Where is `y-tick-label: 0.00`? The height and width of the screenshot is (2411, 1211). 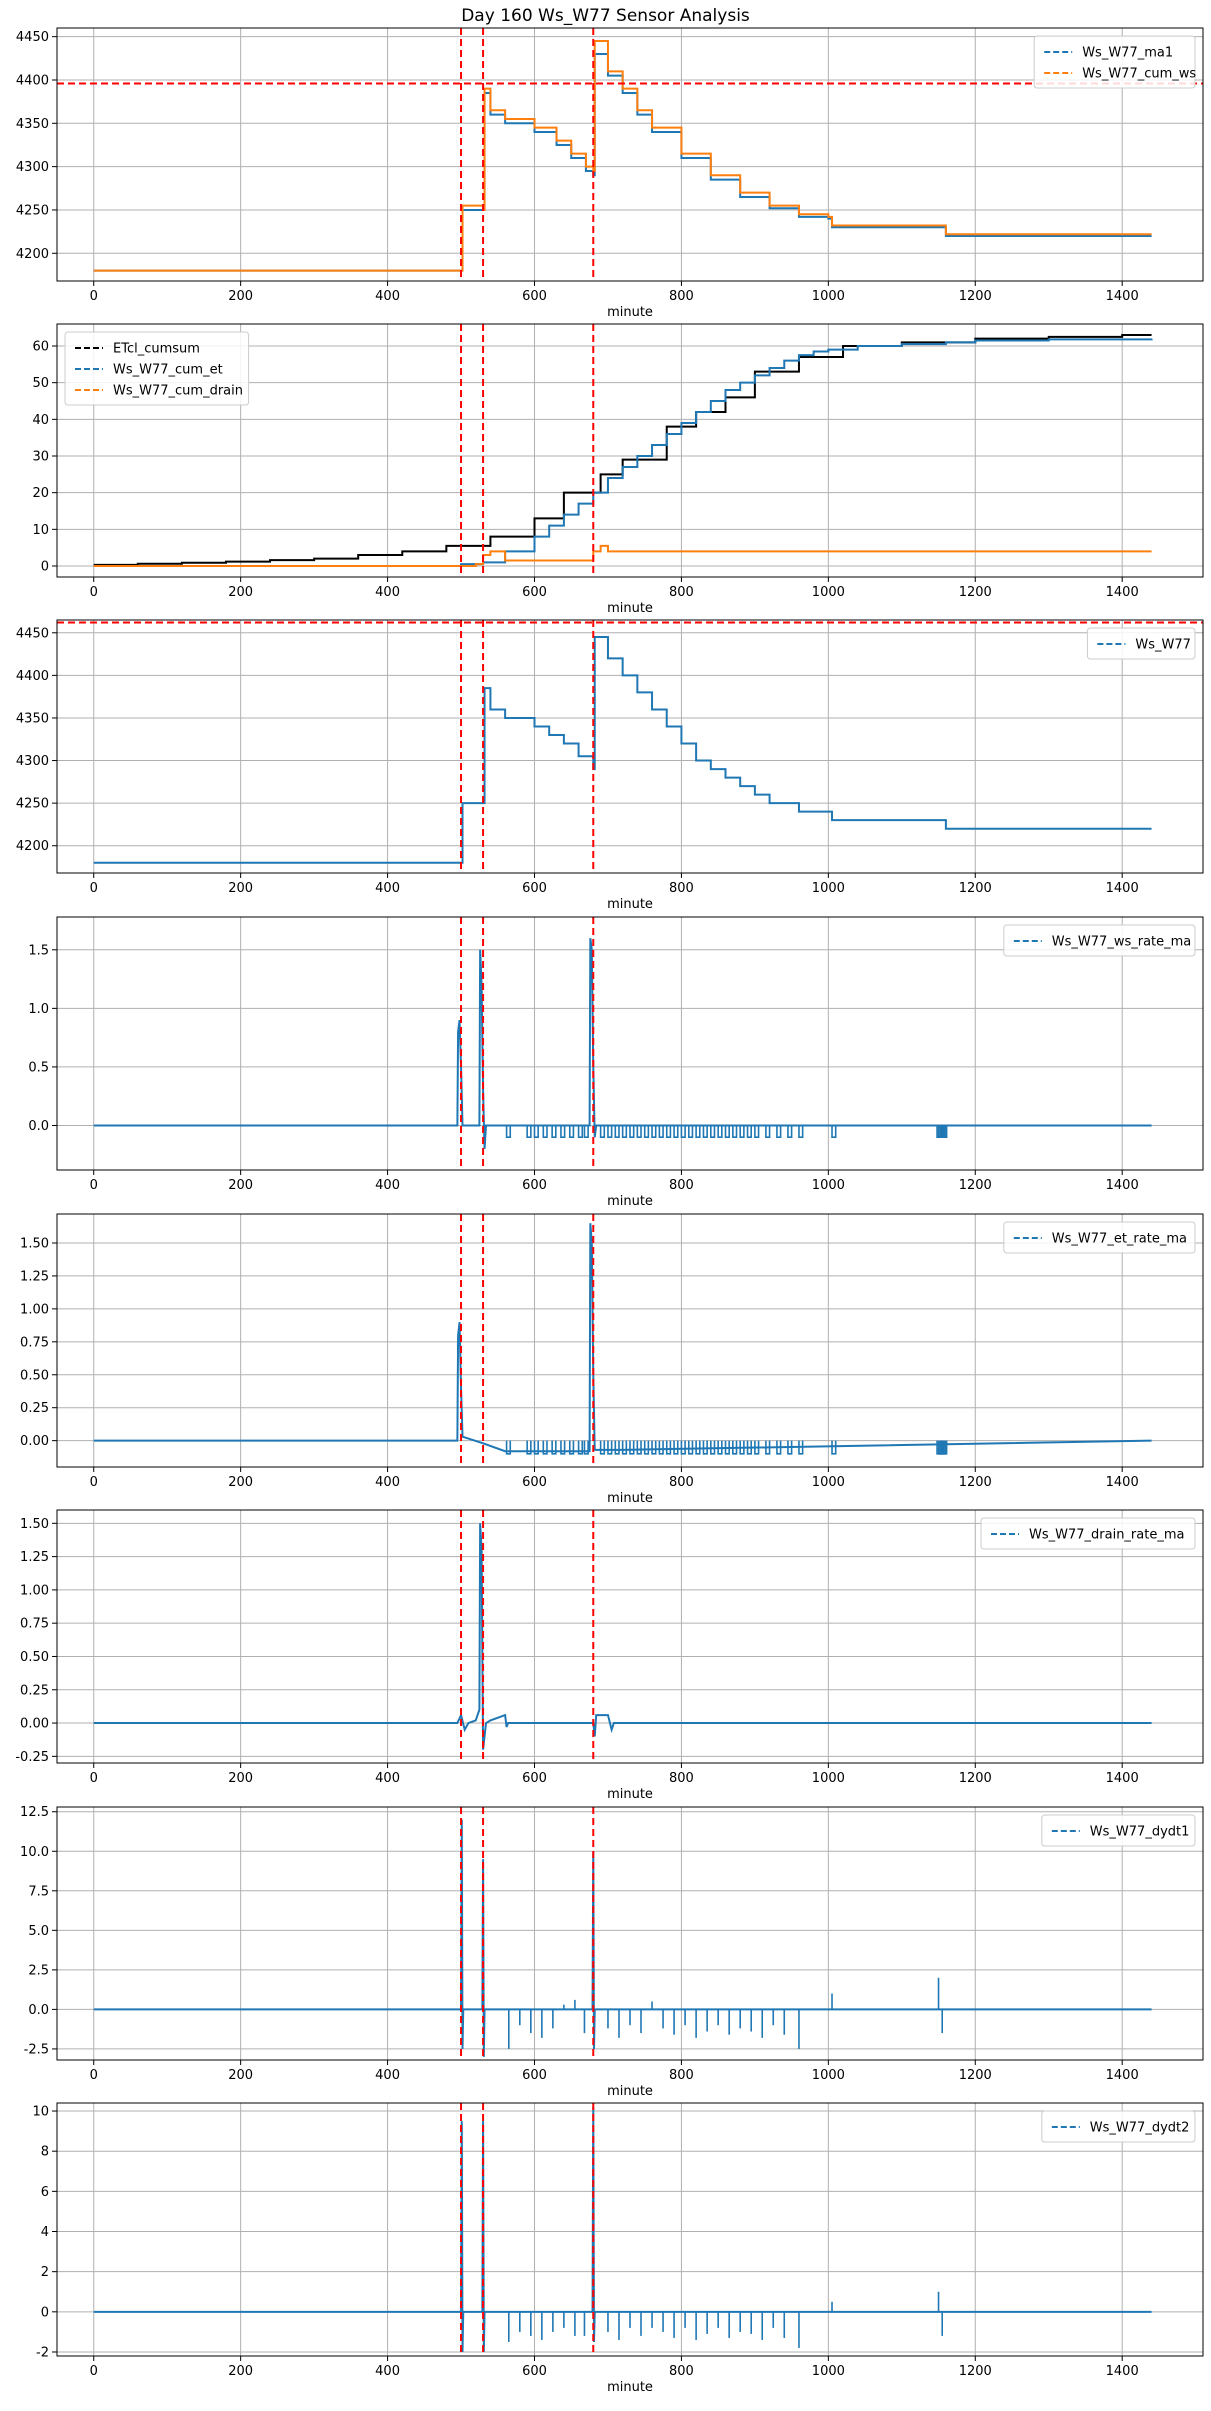
y-tick-label: 0.00 is located at coordinates (34, 1724).